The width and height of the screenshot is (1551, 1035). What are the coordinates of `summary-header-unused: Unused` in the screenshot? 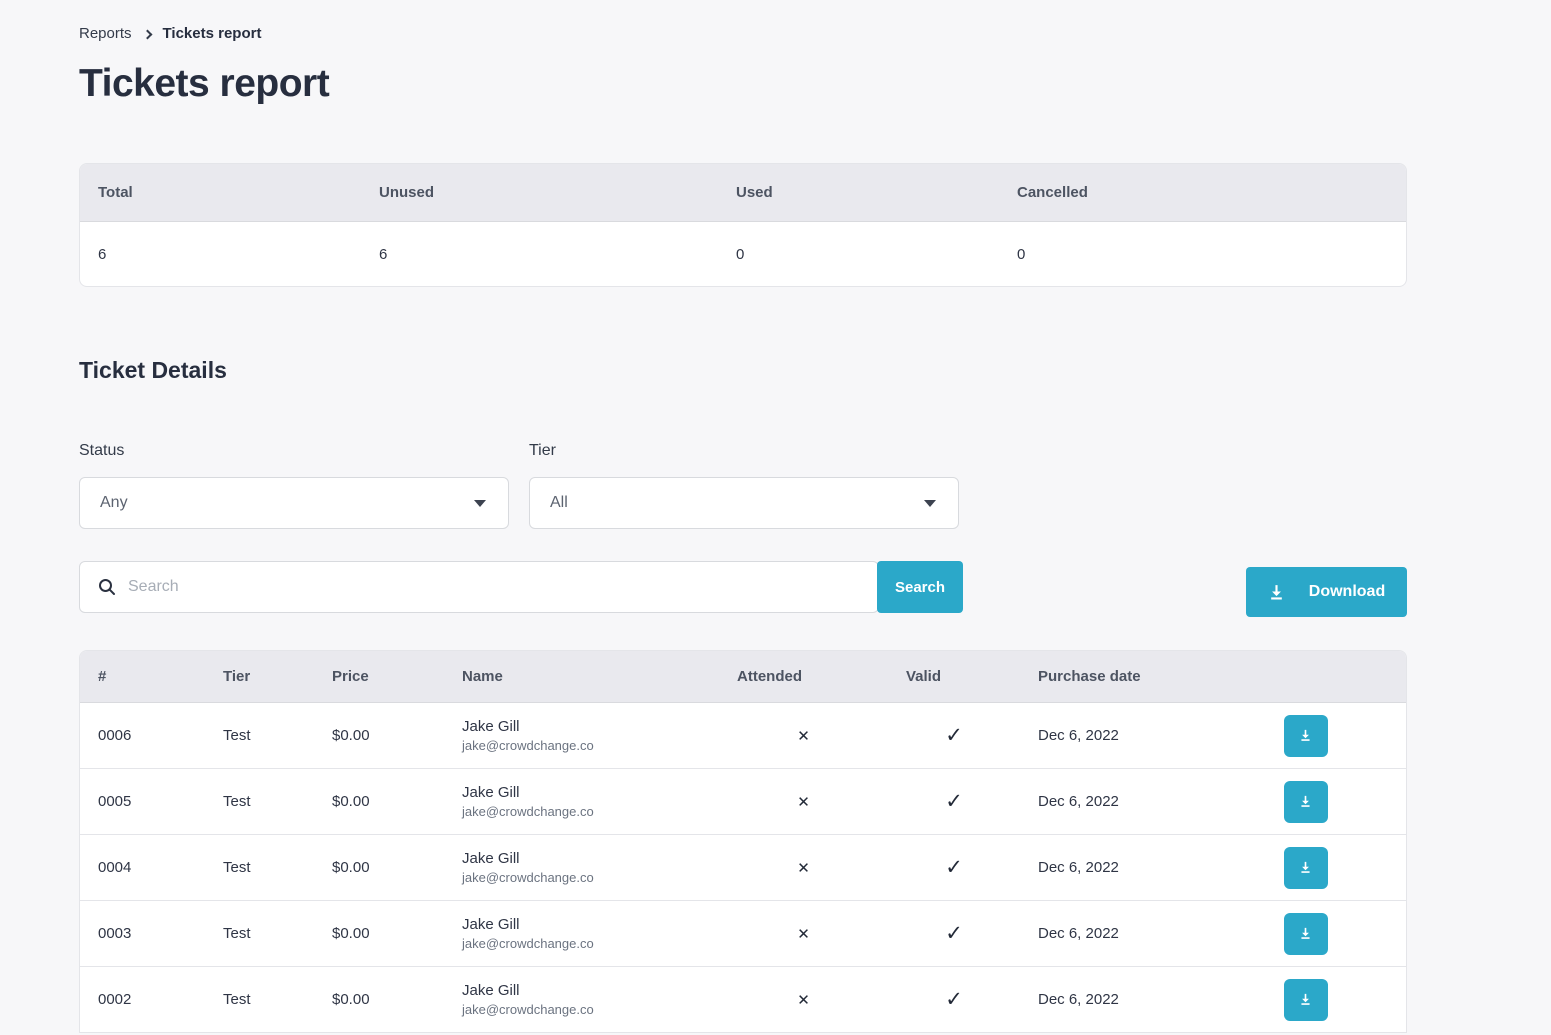 It's located at (407, 192).